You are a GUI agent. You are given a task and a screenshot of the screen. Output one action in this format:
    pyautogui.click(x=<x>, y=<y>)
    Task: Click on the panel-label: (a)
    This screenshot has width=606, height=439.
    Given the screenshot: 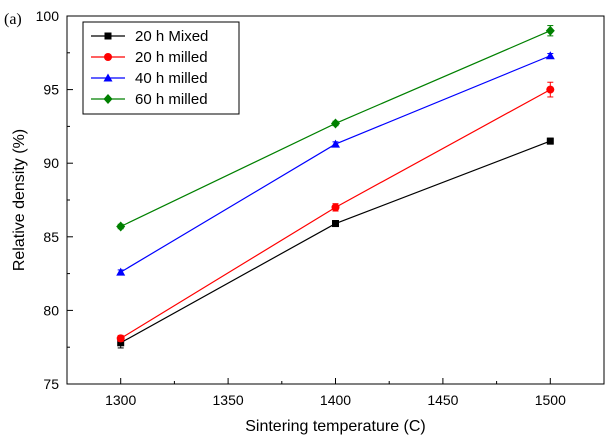 What is the action you would take?
    pyautogui.click(x=13, y=19)
    